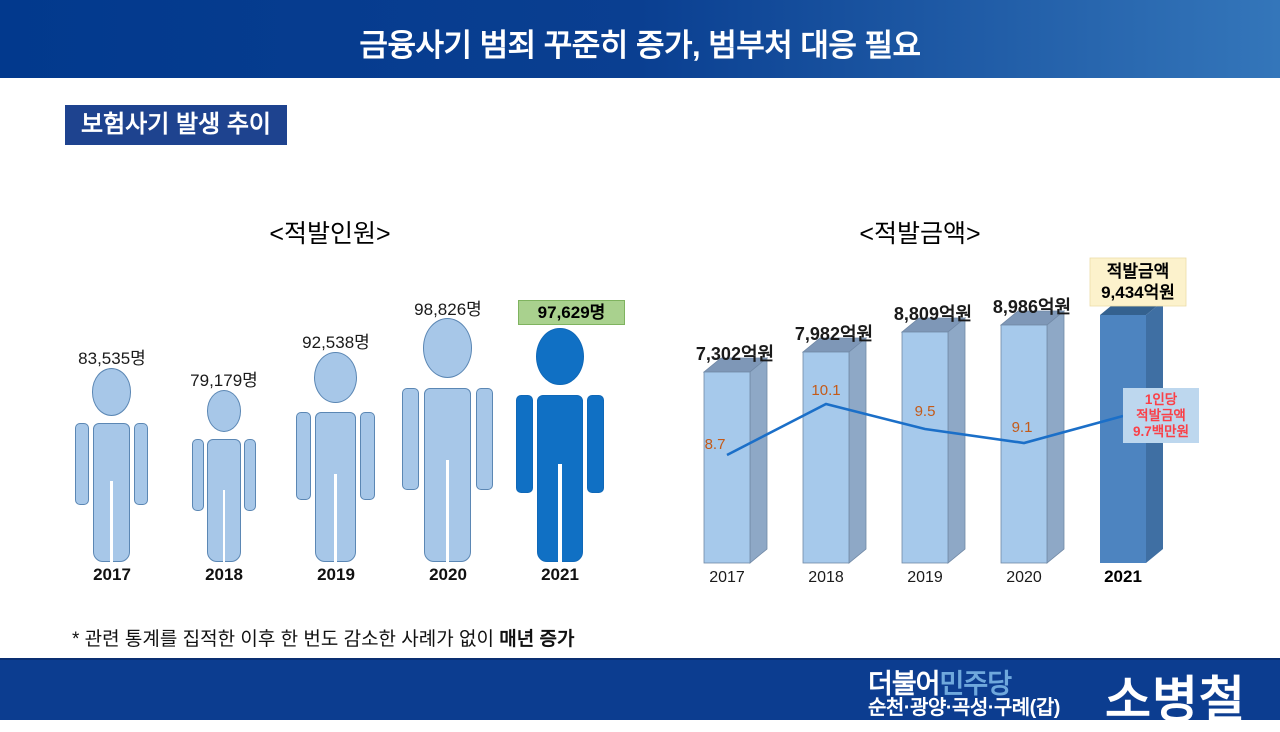 This screenshot has height=732, width=1280. I want to click on person-pictogram-2019, so click(335, 457).